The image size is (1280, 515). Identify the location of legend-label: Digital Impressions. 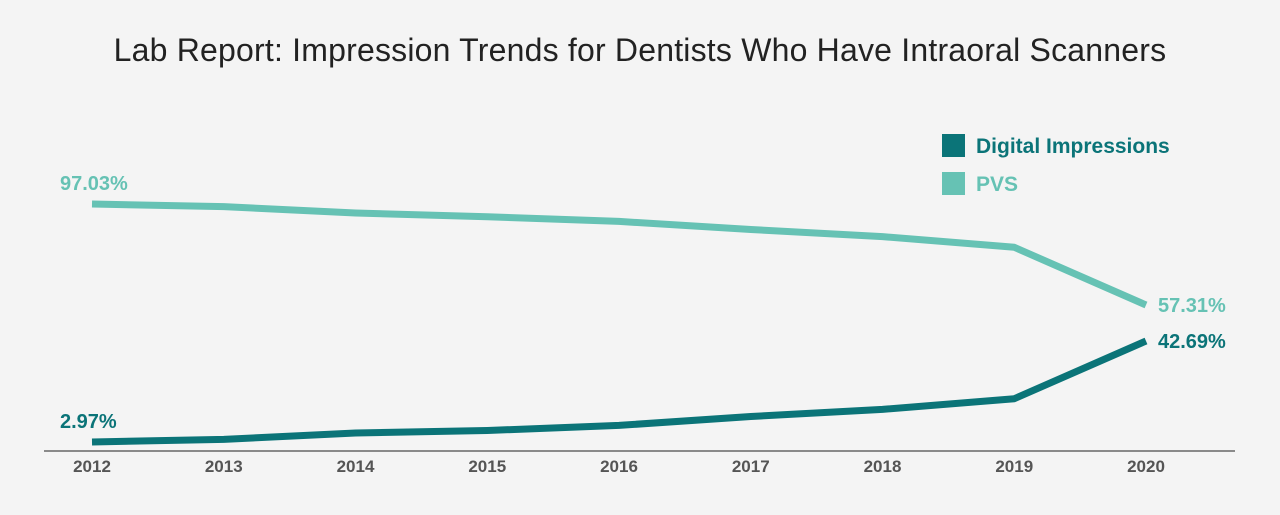
(1073, 146).